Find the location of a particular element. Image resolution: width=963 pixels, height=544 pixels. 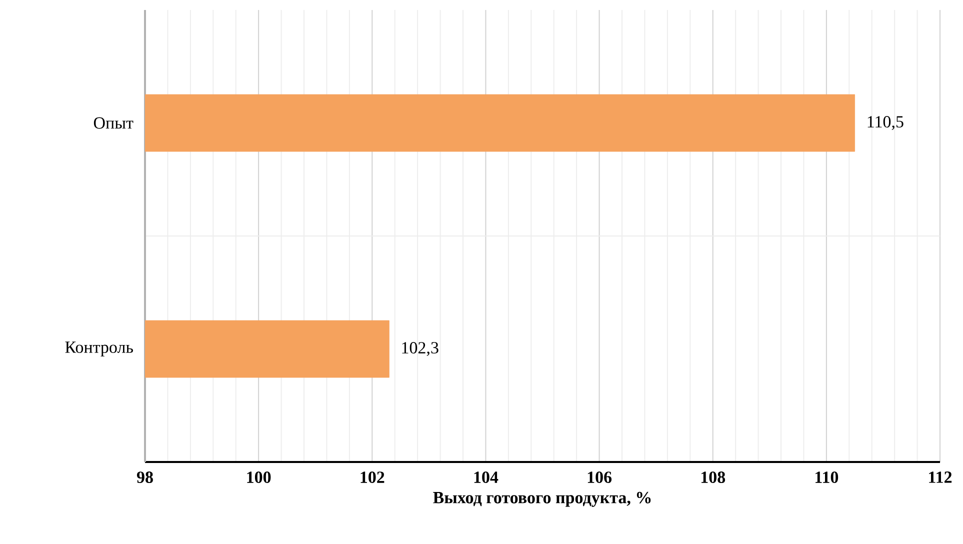

x-tick-label: 104 is located at coordinates (486, 478).